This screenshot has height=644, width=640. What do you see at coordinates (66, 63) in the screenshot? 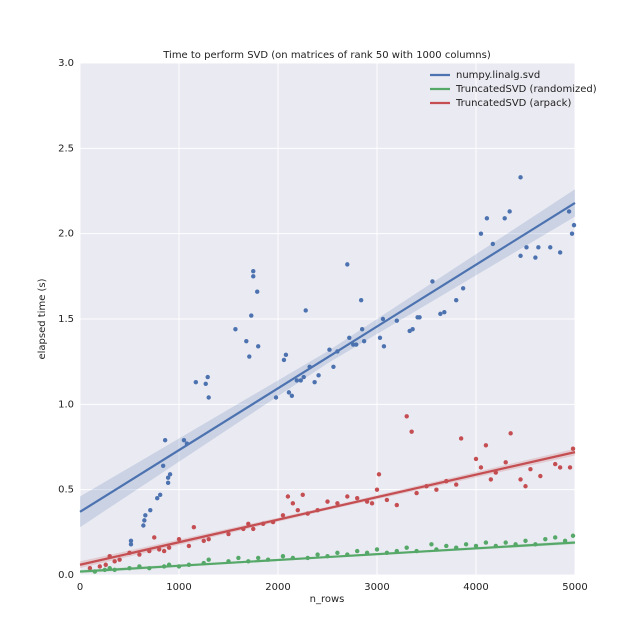
I see `y-tick-label: 3.0` at bounding box center [66, 63].